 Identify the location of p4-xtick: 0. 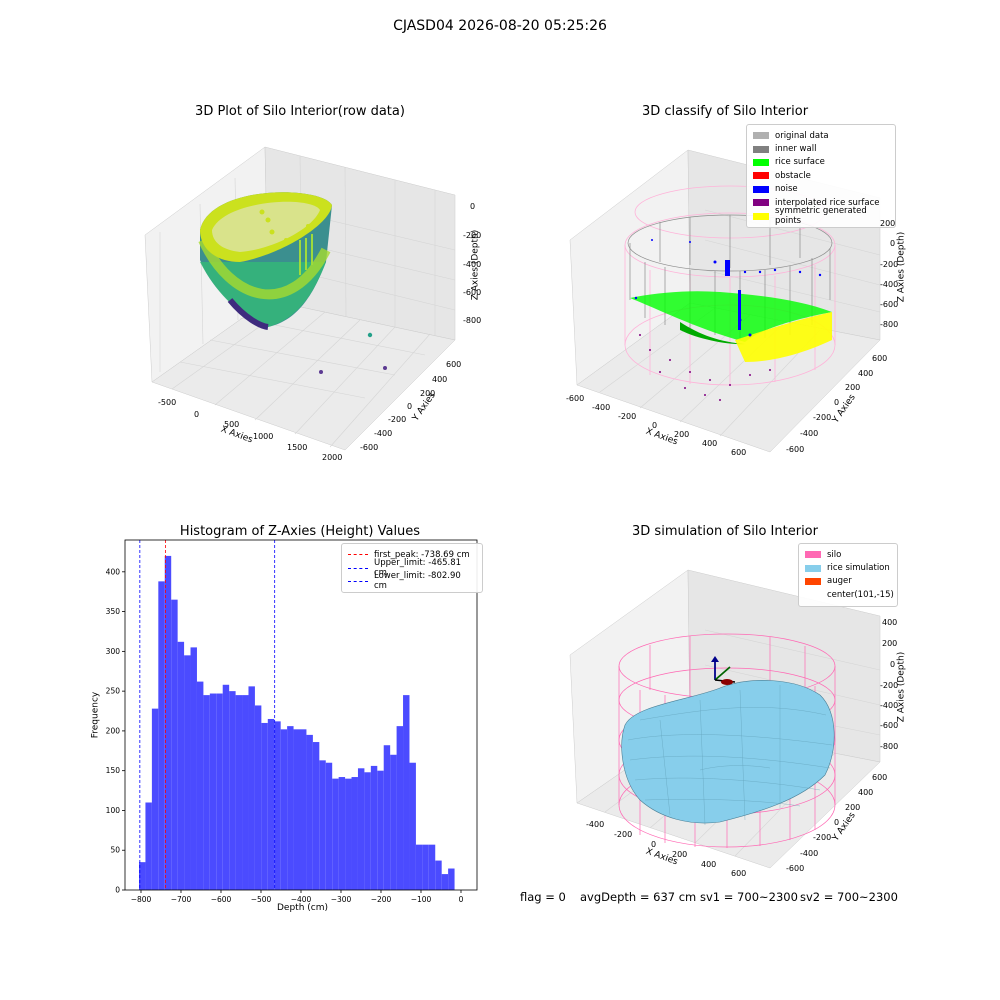
(654, 844).